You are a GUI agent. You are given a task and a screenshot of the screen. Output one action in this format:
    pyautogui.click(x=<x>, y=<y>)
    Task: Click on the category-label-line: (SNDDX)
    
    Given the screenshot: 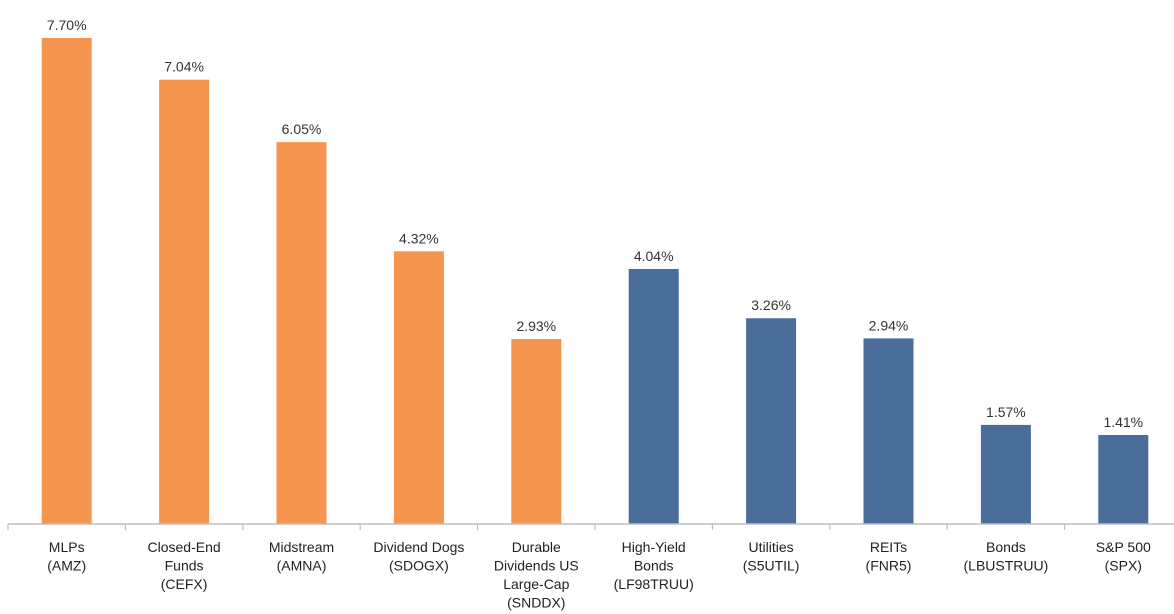 What is the action you would take?
    pyautogui.click(x=536, y=603)
    